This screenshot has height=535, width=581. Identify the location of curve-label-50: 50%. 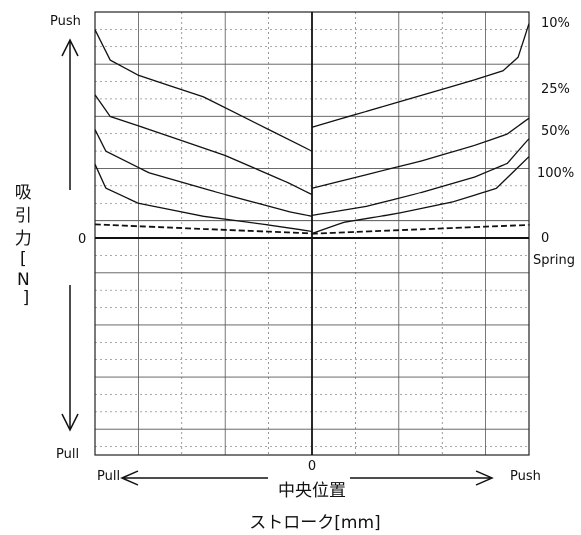
(555, 131).